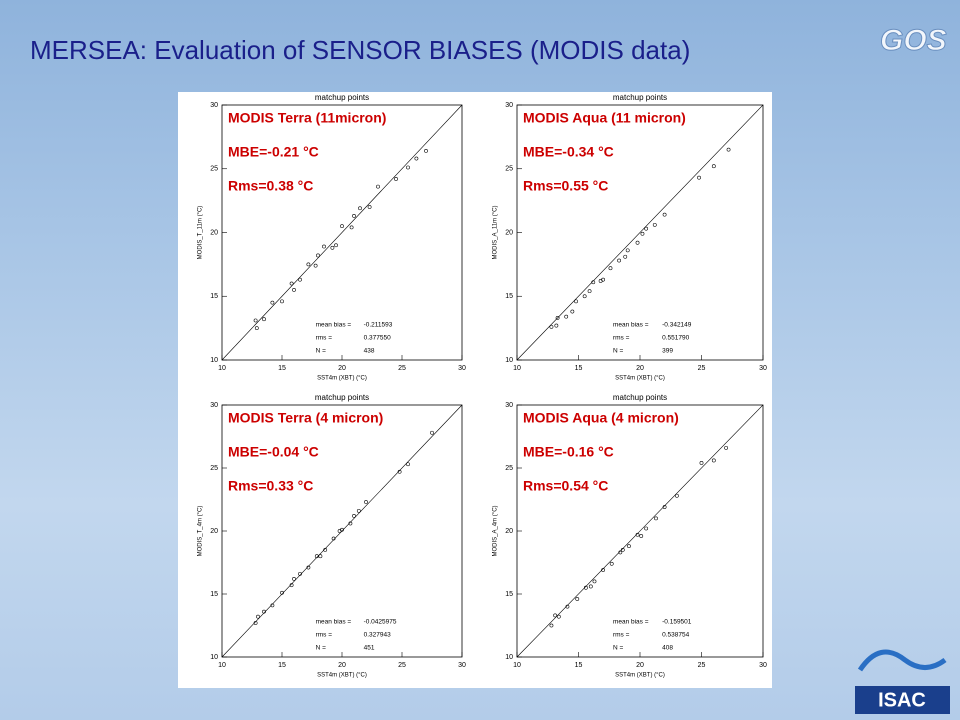 This screenshot has height=720, width=960. What do you see at coordinates (496, 530) in the screenshot?
I see `y-axis-label: MODIS_A_4m (°C)` at bounding box center [496, 530].